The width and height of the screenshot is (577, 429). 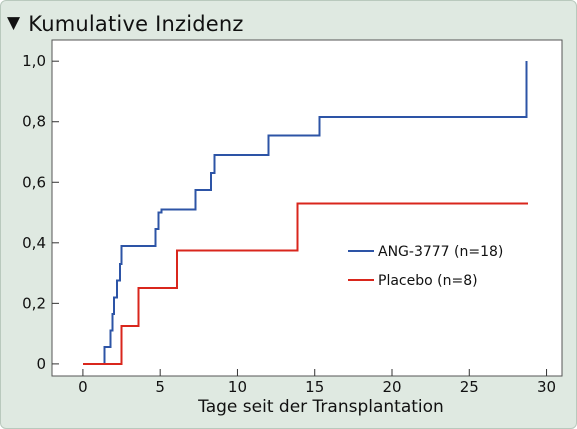 What do you see at coordinates (34, 243) in the screenshot?
I see `y-tick-label: 0,4` at bounding box center [34, 243].